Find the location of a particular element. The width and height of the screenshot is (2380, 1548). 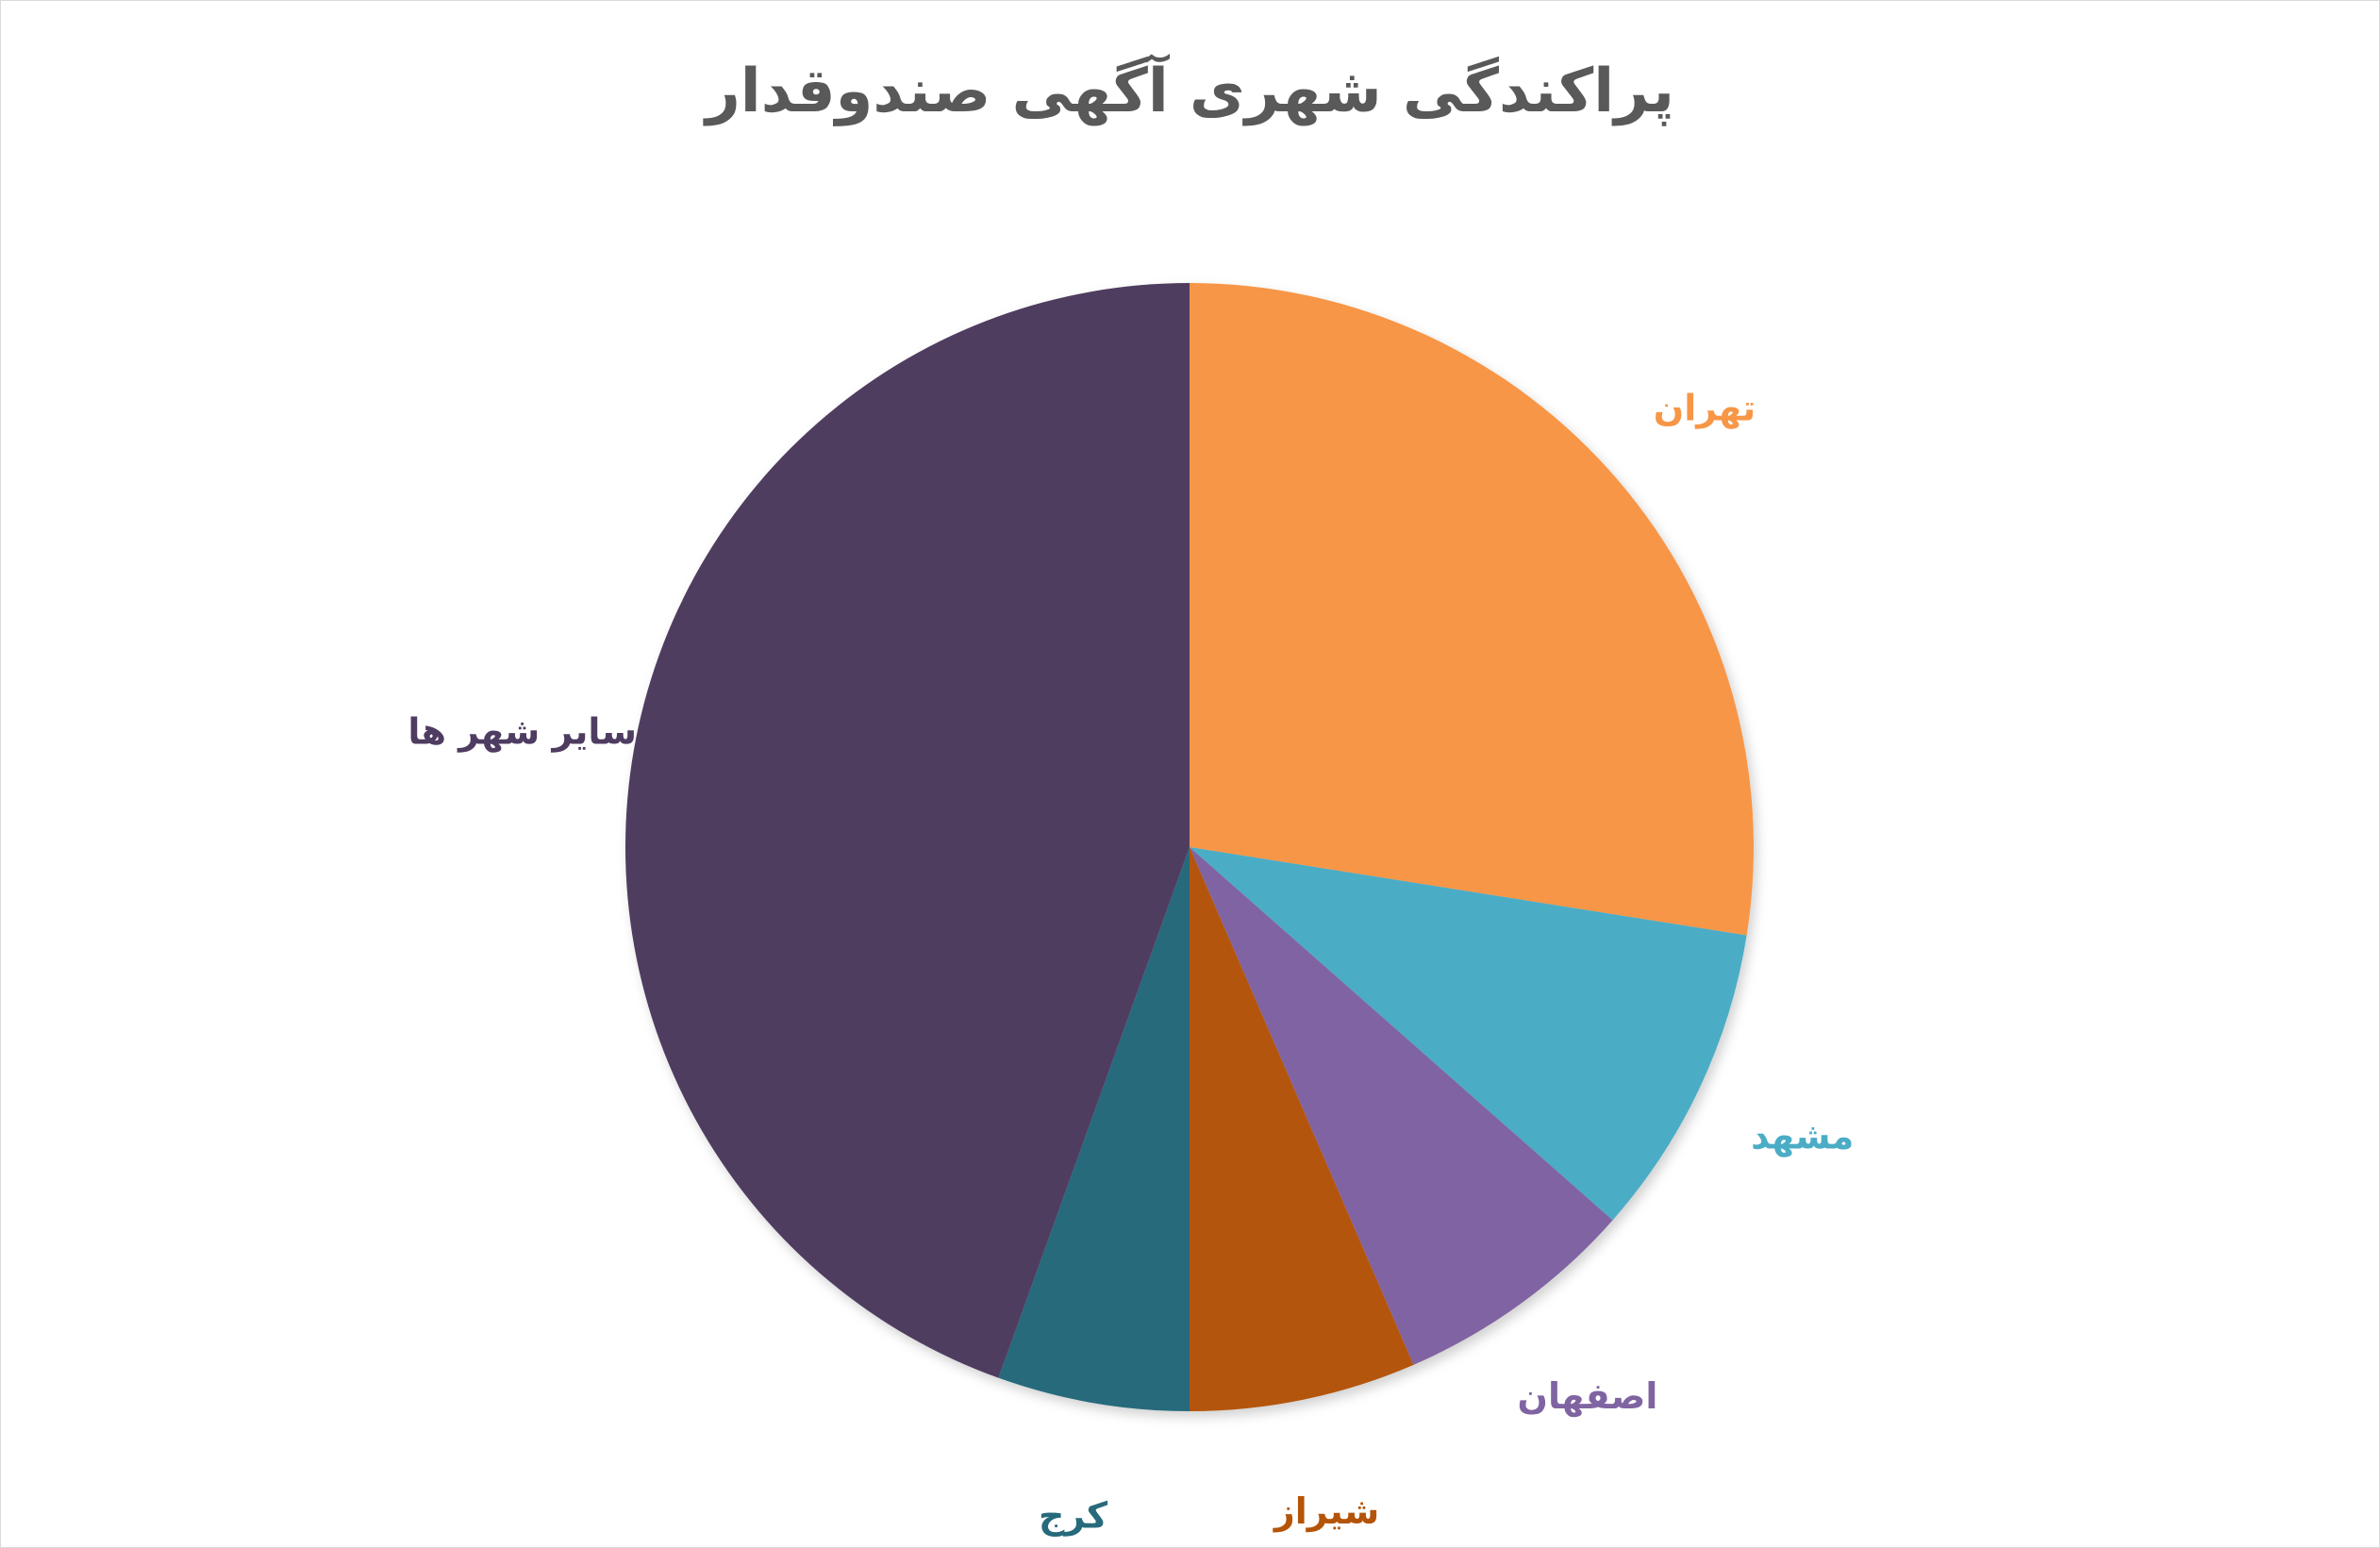

slice-label: تهران is located at coordinates (1705, 409).